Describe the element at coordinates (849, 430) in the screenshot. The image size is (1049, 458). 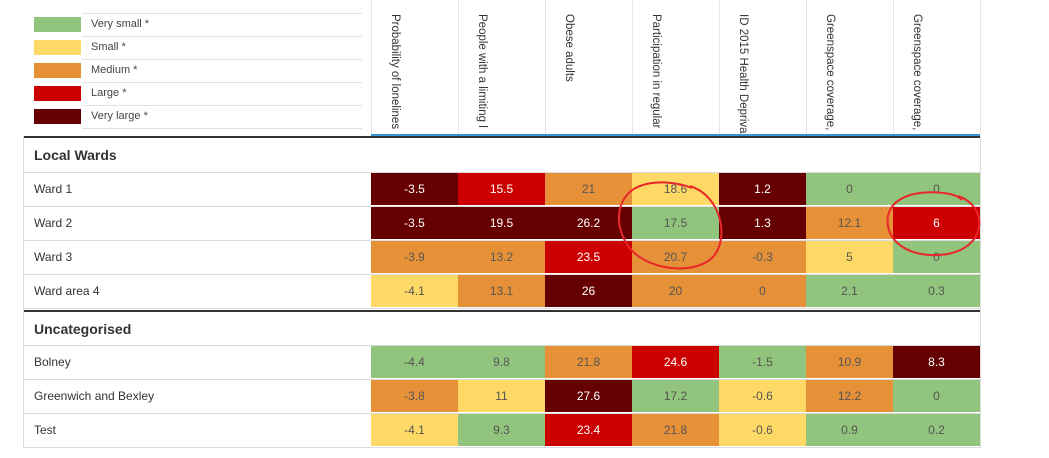
I see `table-cell: 0.9` at that location.